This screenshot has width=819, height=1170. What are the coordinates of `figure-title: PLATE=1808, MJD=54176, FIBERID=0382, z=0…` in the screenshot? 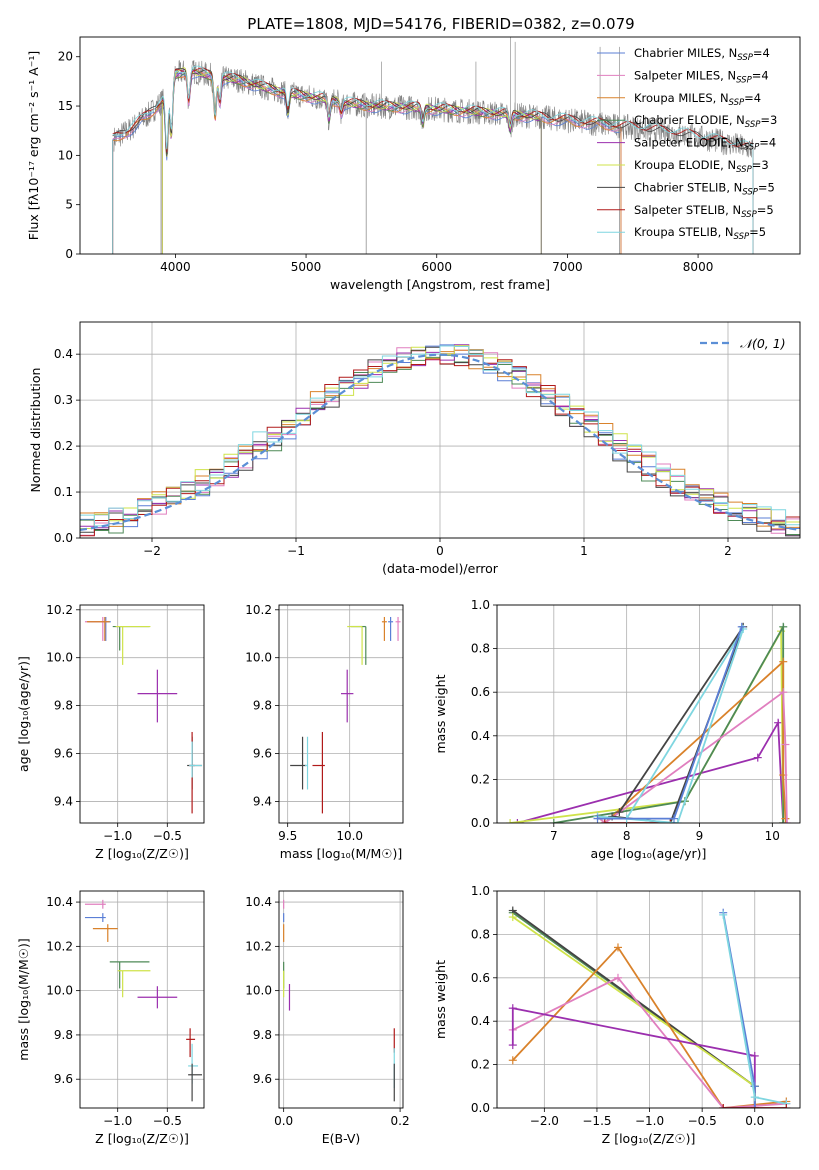 It's located at (440, 24).